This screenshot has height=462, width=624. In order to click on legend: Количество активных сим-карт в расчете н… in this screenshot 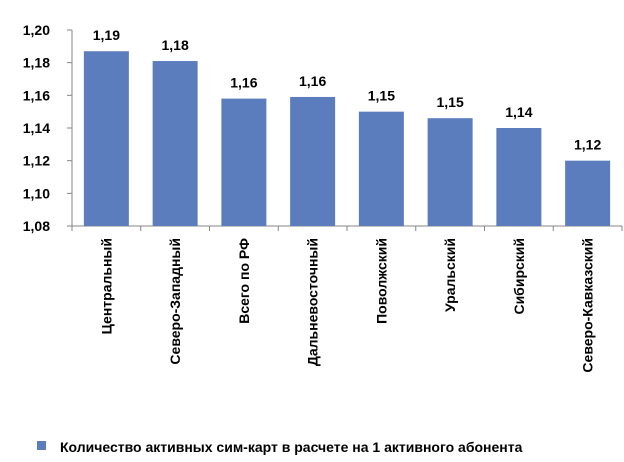, I will do `click(280, 447)`.